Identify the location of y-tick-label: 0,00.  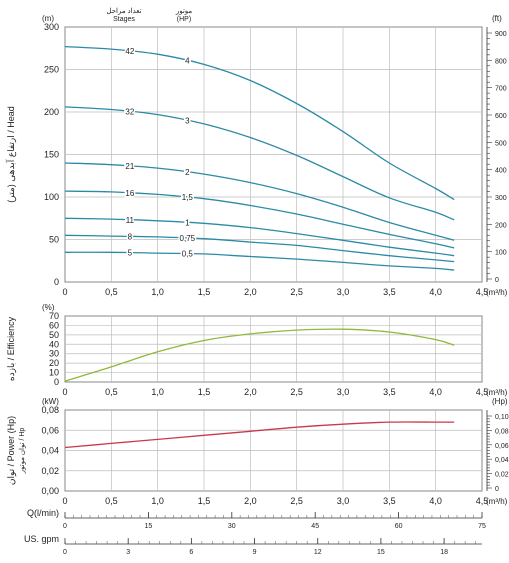
(50, 491).